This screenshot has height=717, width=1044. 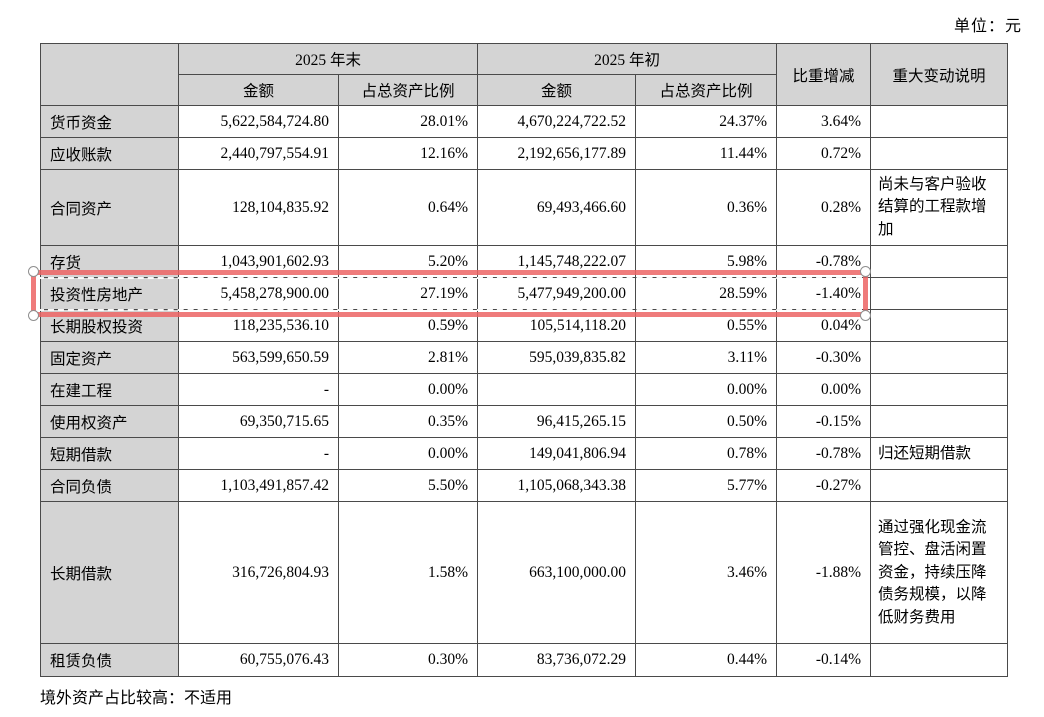 I want to click on ratio-header-end: 占总资产比例, so click(x=408, y=90).